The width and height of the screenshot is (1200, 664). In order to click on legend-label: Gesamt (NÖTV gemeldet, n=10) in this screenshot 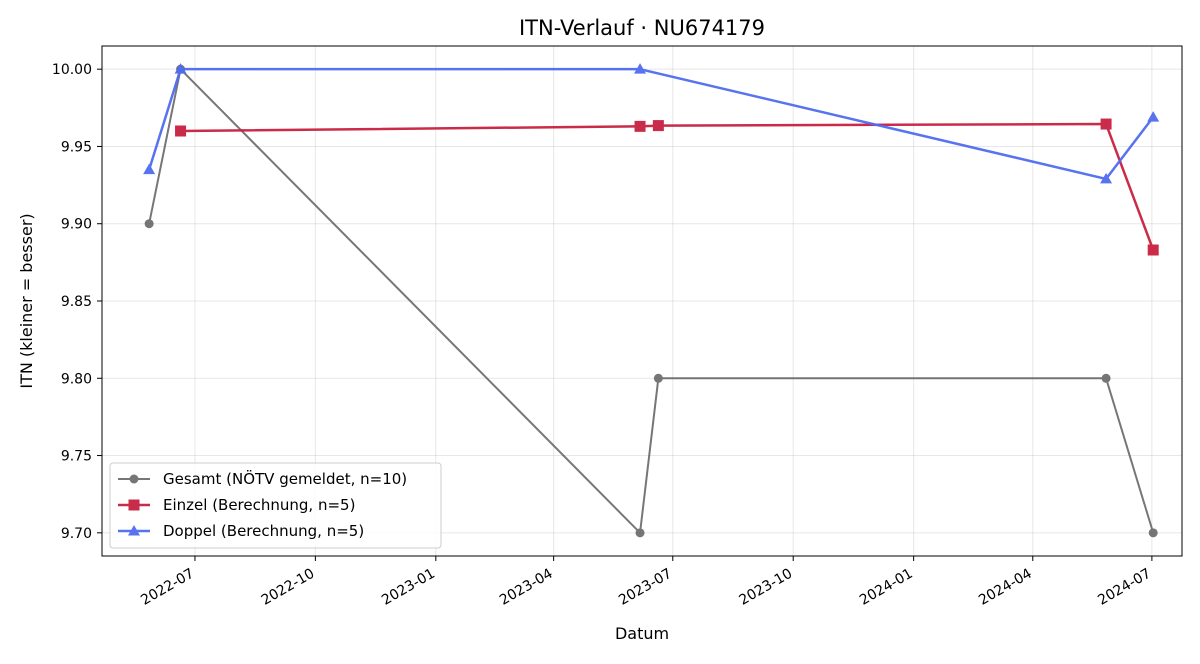, I will do `click(285, 478)`.